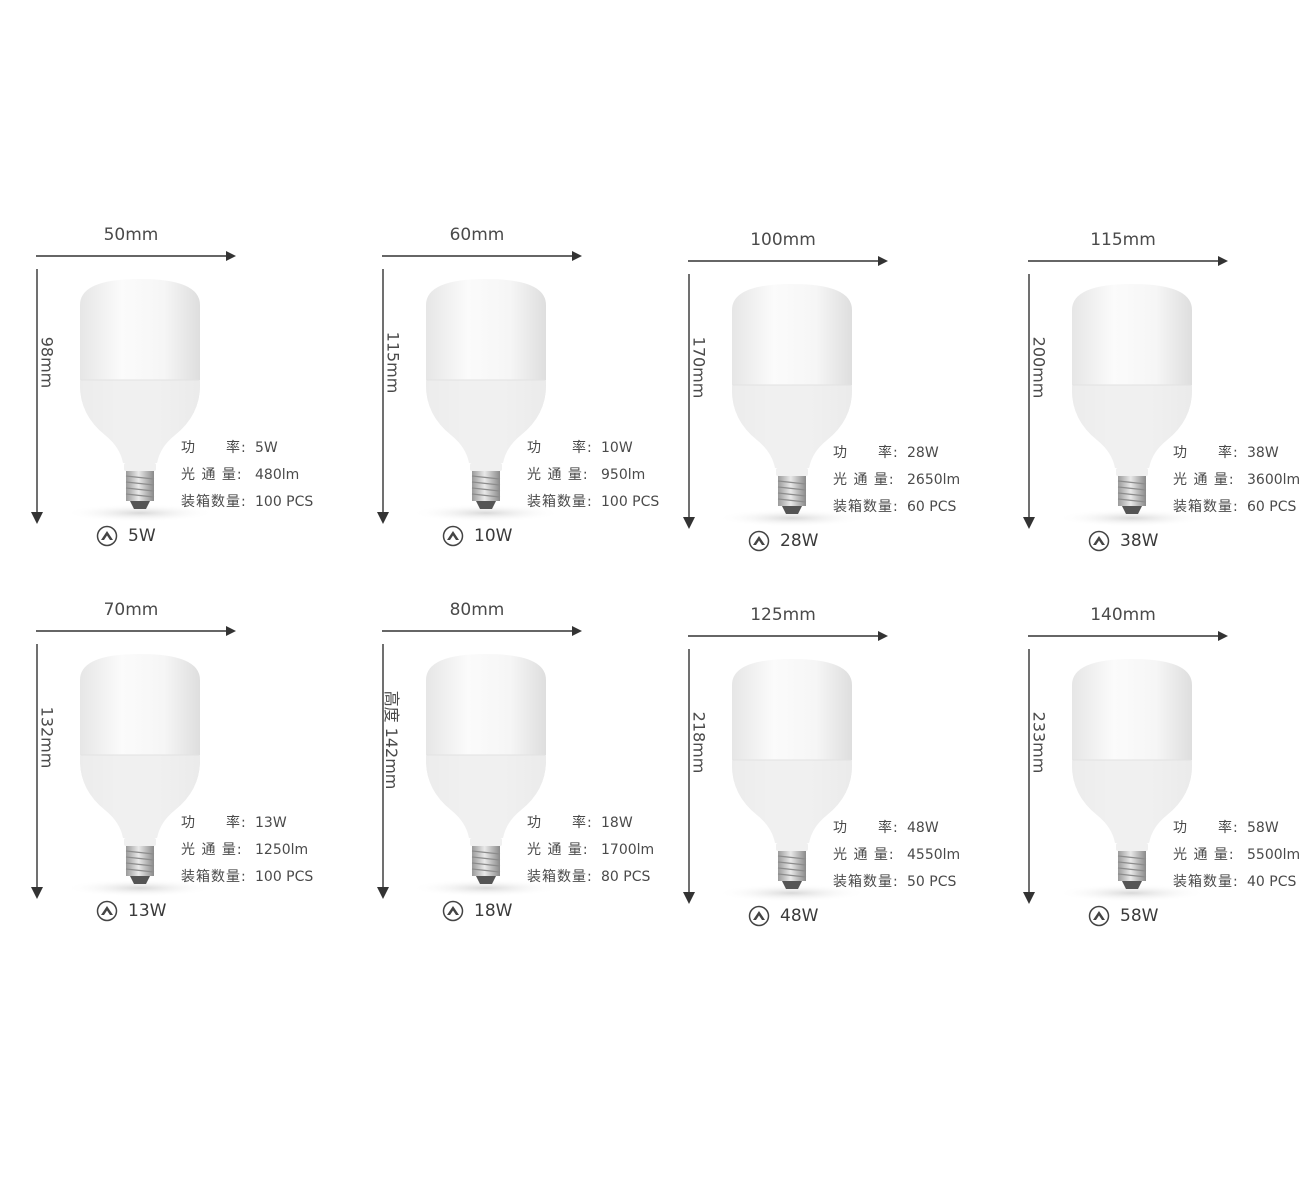 The image size is (1300, 1200). I want to click on bulb-card-58w: 140mm 233mm, so click(1161, 775).